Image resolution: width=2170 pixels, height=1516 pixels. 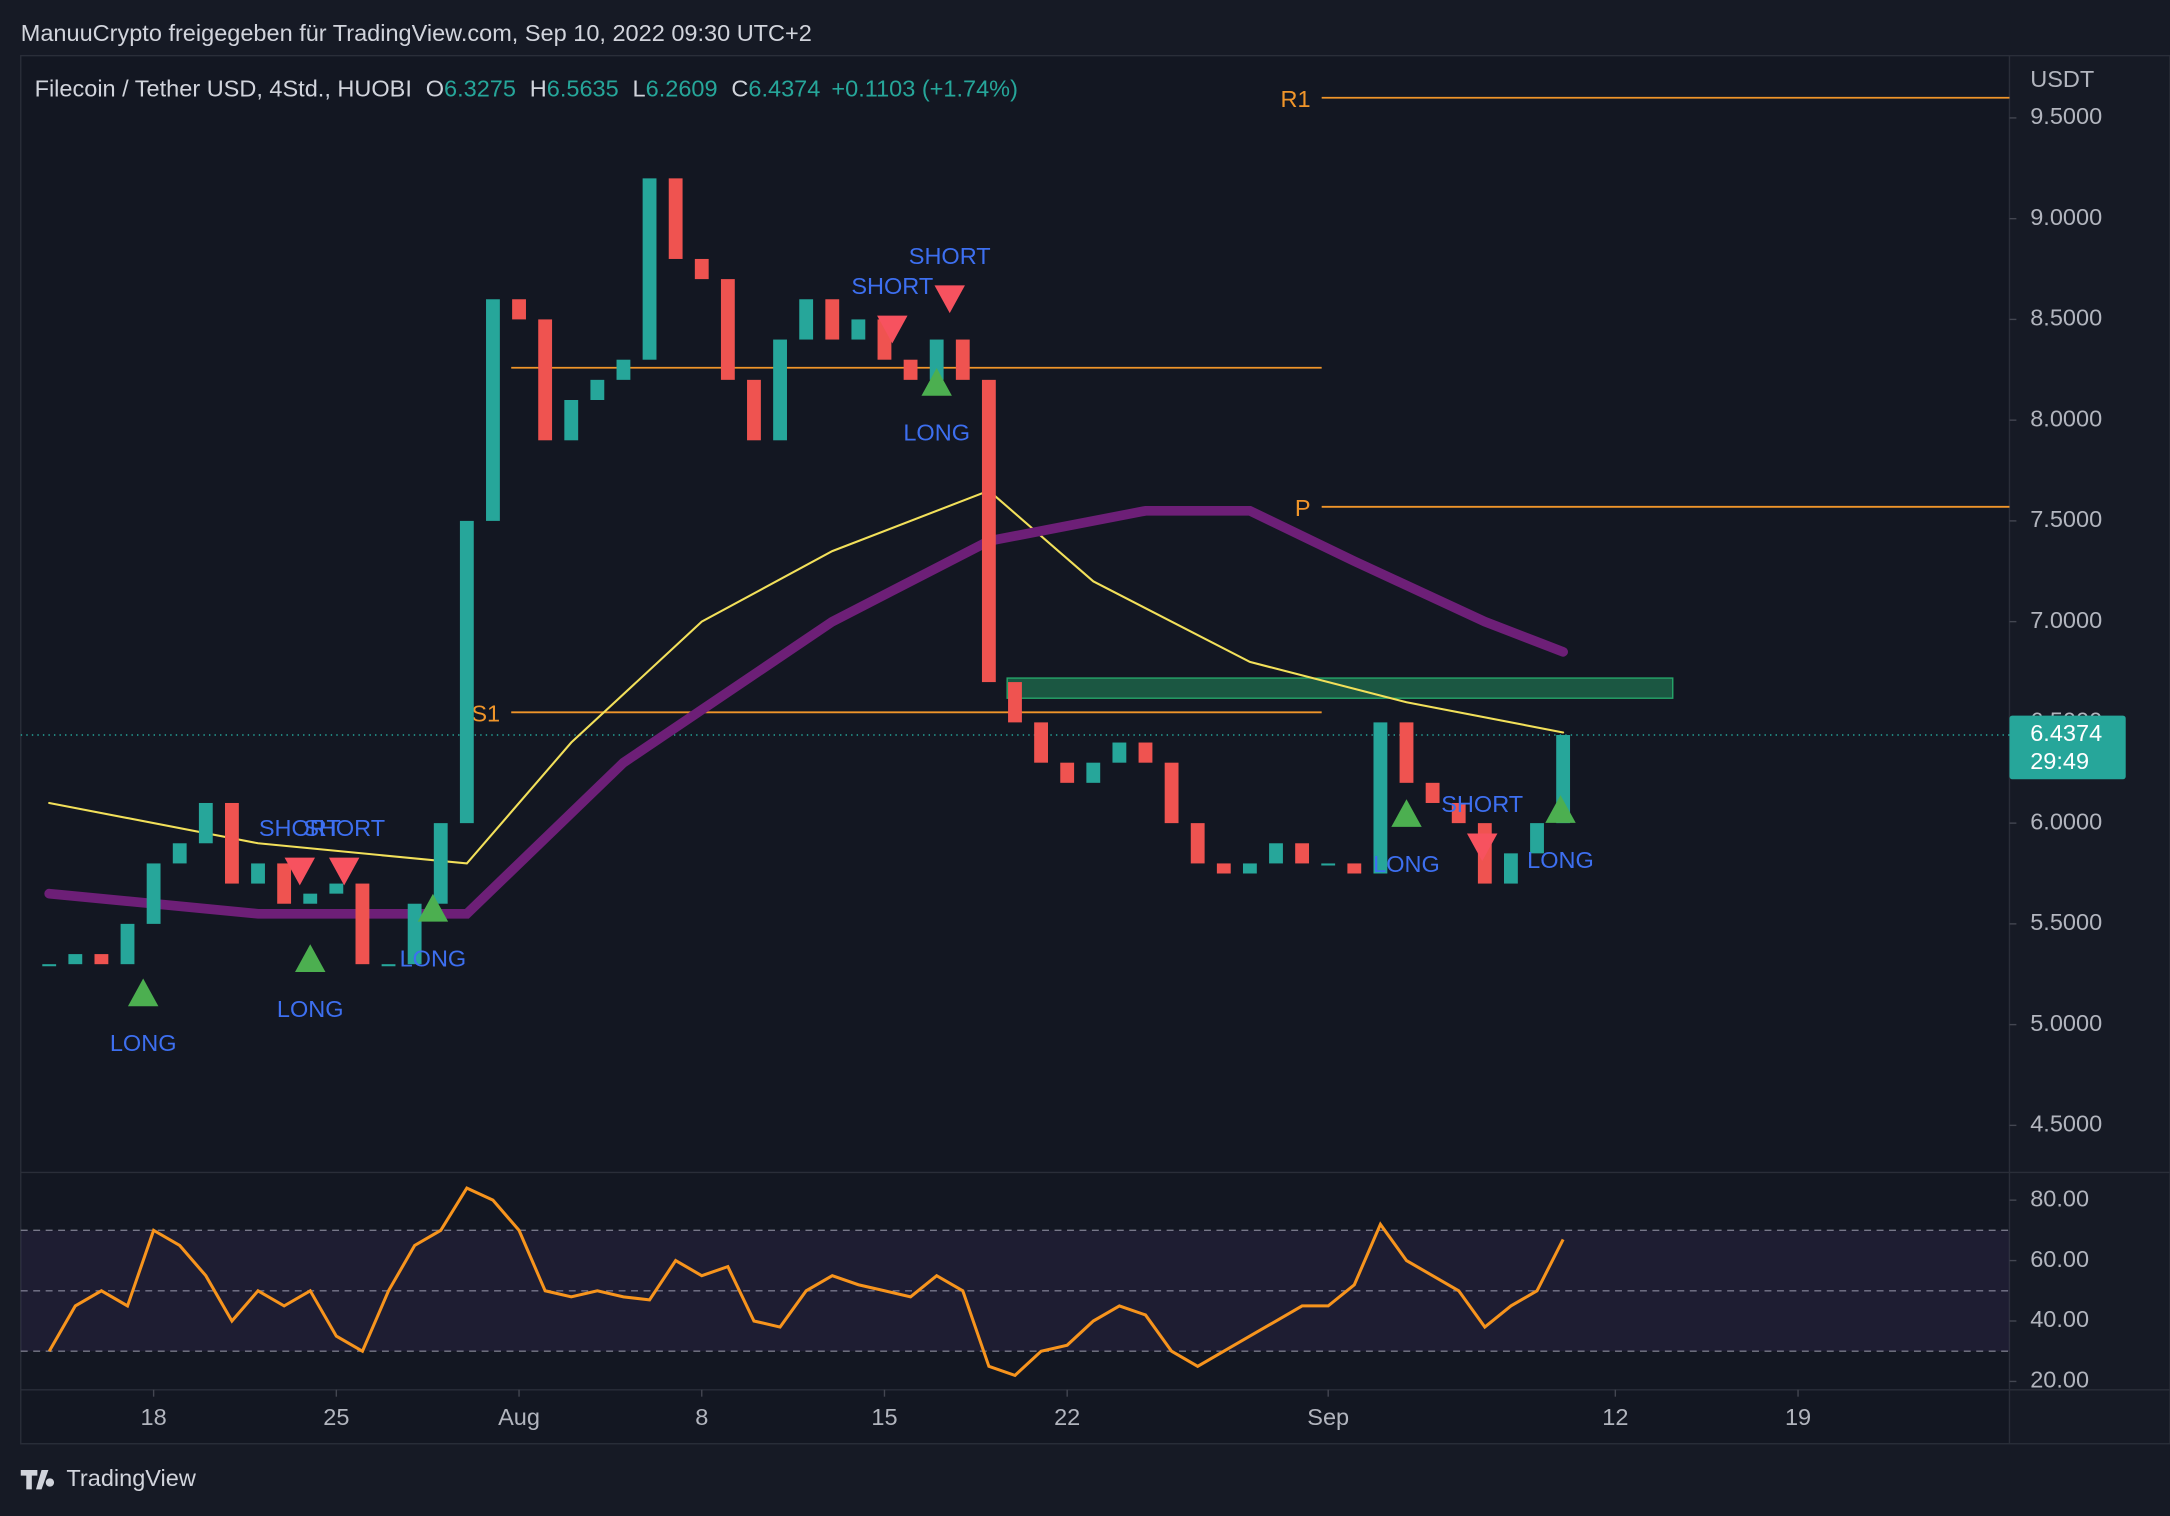 What do you see at coordinates (2067, 747) in the screenshot?
I see `price-tag` at bounding box center [2067, 747].